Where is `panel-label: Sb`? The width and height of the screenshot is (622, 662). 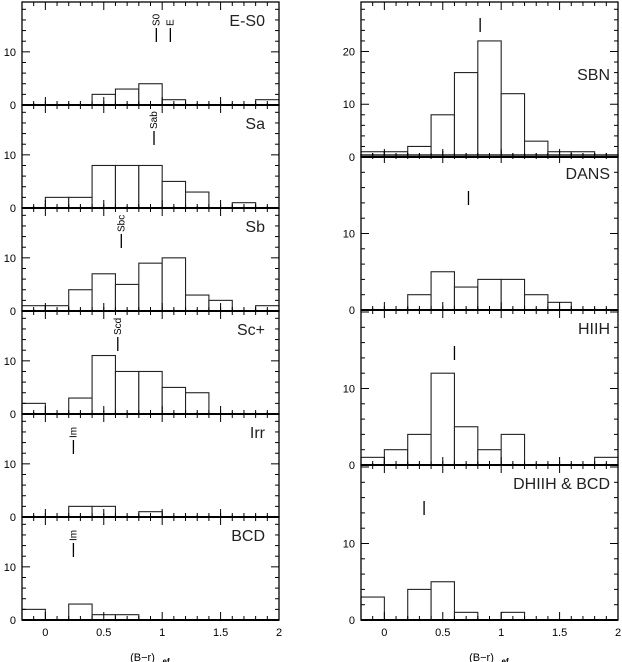 panel-label: Sb is located at coordinates (255, 227).